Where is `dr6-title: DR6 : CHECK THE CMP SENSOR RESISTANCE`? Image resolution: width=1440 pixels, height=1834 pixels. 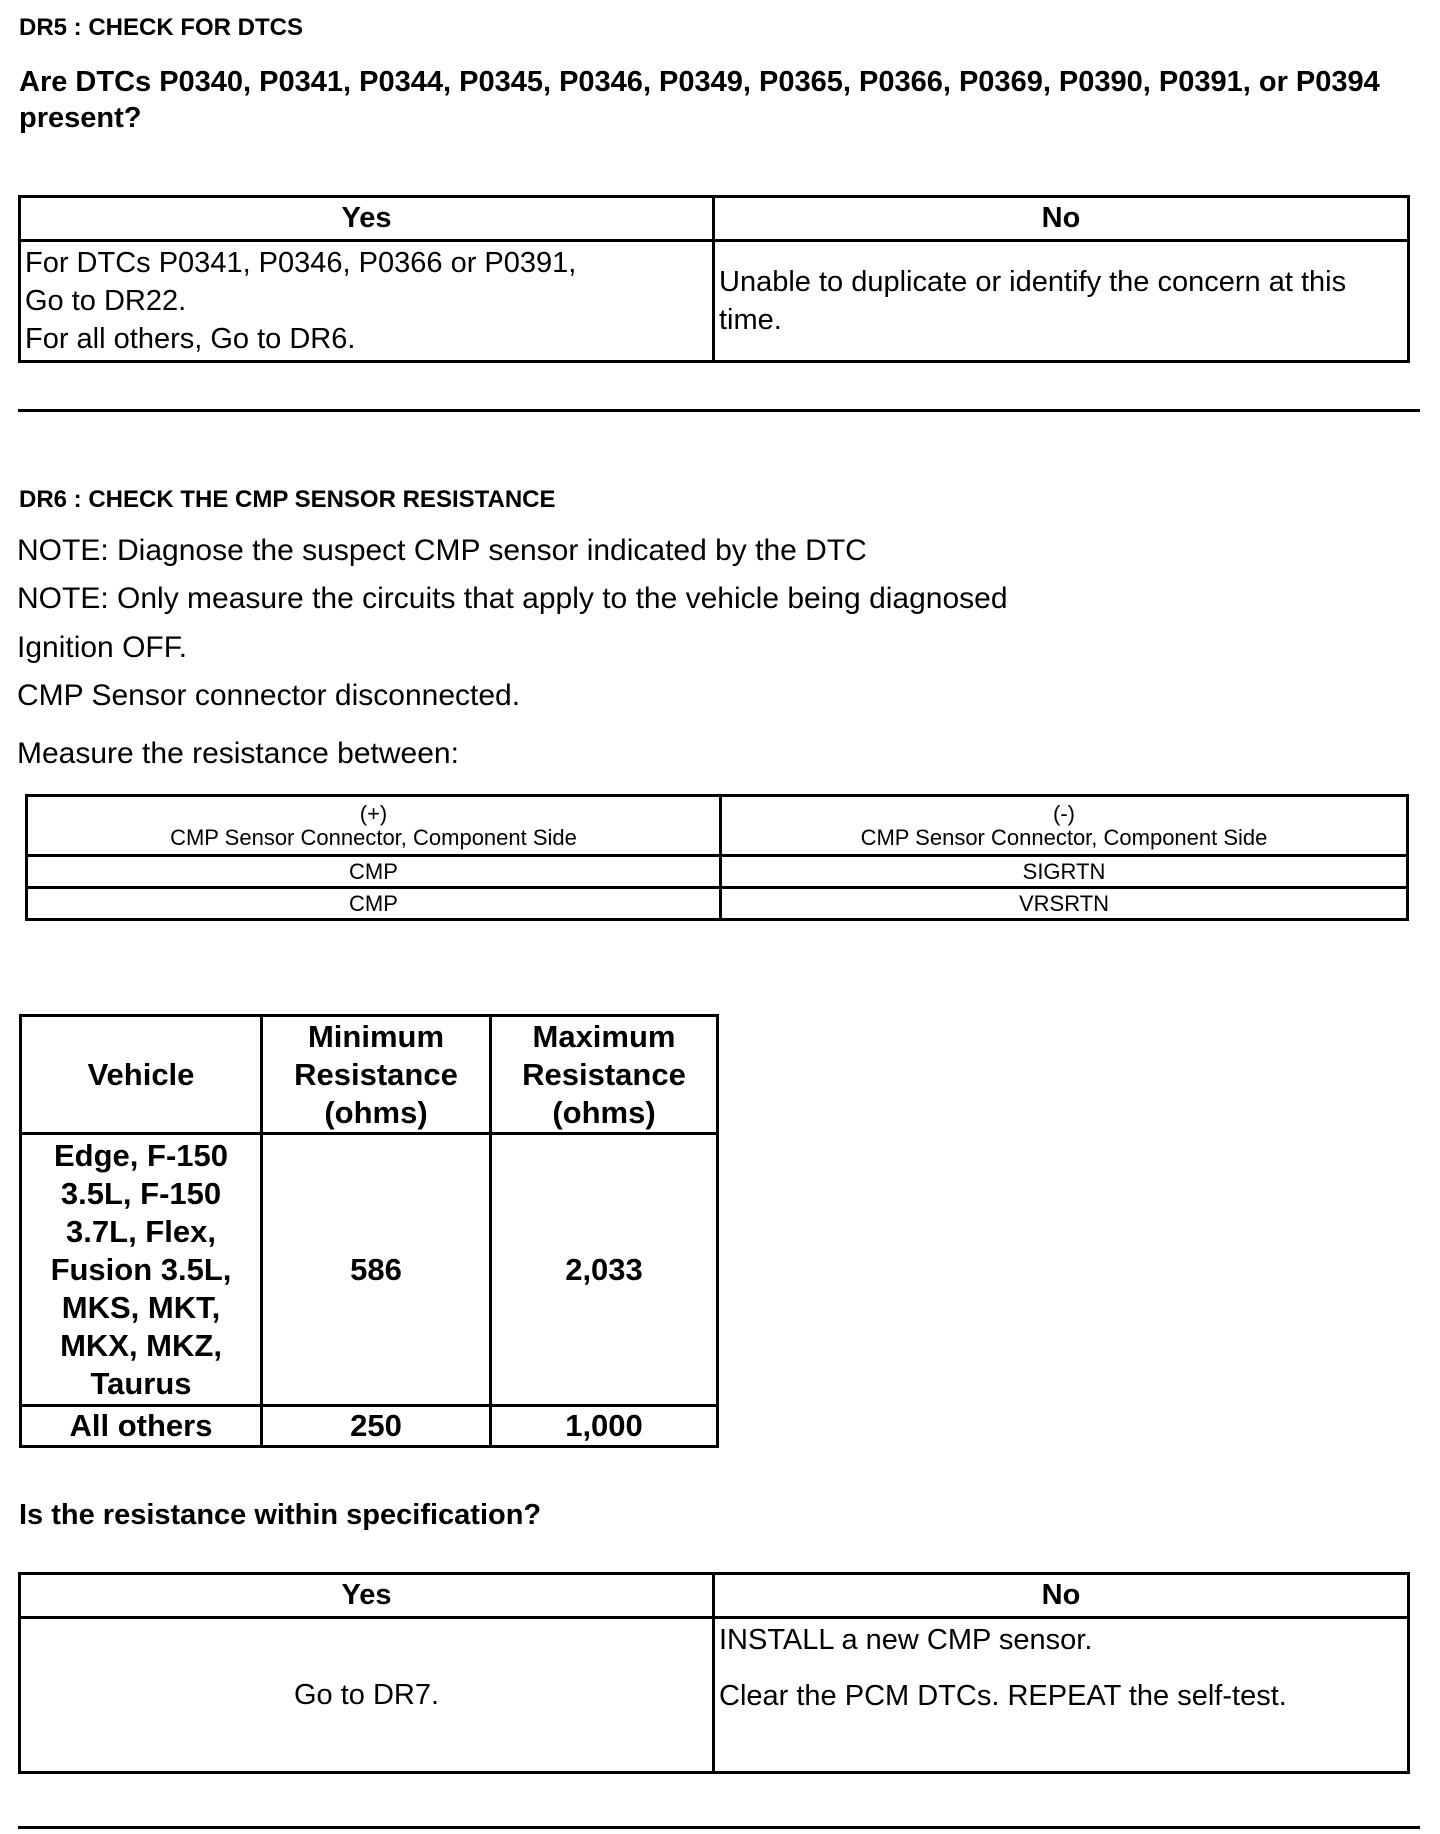 dr6-title: DR6 : CHECK THE CMP SENSOR RESISTANCE is located at coordinates (287, 499).